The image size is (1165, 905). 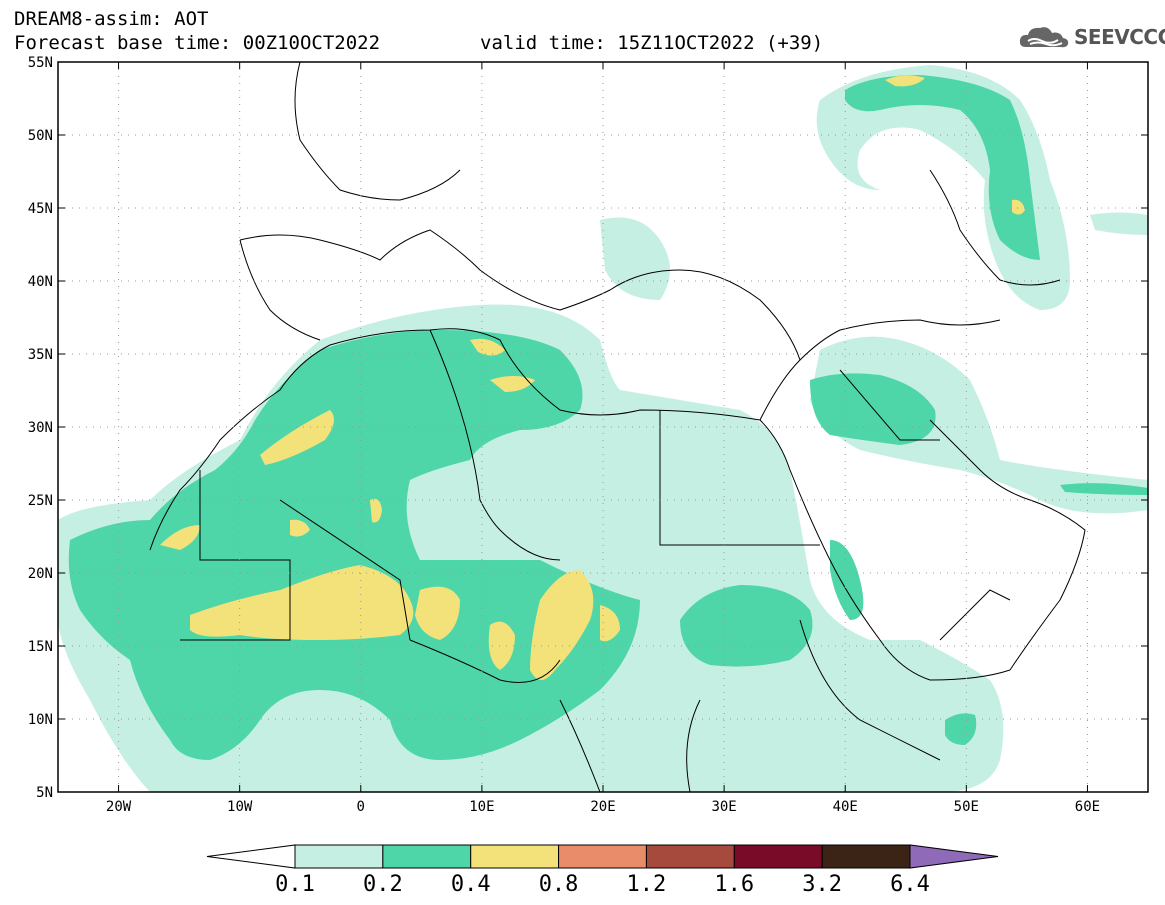 What do you see at coordinates (723, 807) in the screenshot?
I see `lon-label: 30E` at bounding box center [723, 807].